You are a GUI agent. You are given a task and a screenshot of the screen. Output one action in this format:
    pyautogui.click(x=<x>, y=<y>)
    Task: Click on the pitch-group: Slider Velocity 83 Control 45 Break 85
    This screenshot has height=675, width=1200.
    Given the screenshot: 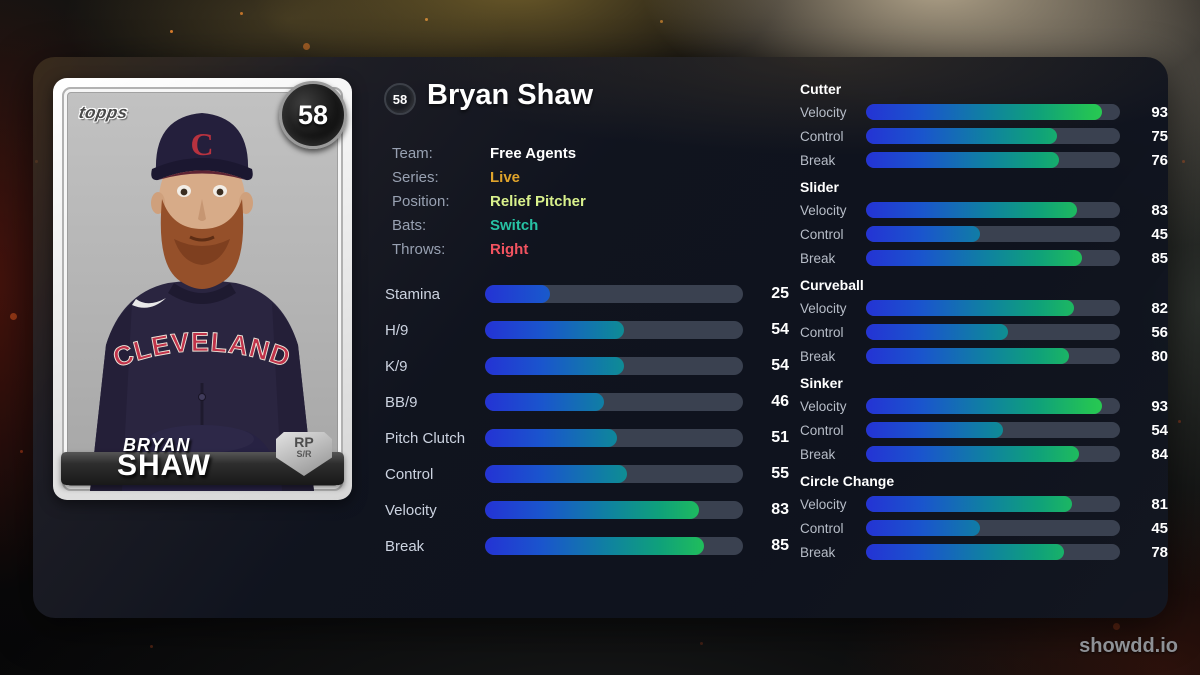 What is the action you would take?
    pyautogui.click(x=986, y=223)
    